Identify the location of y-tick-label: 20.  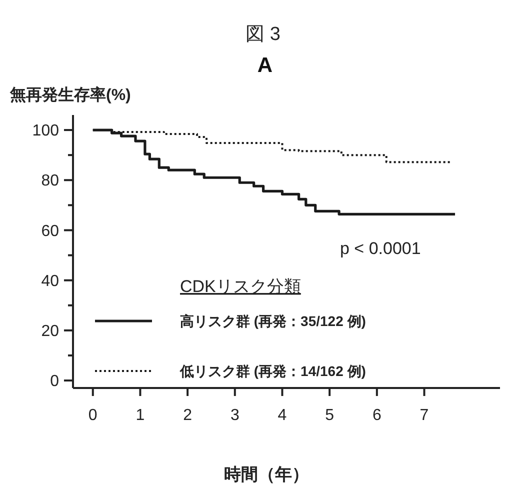
(50, 331).